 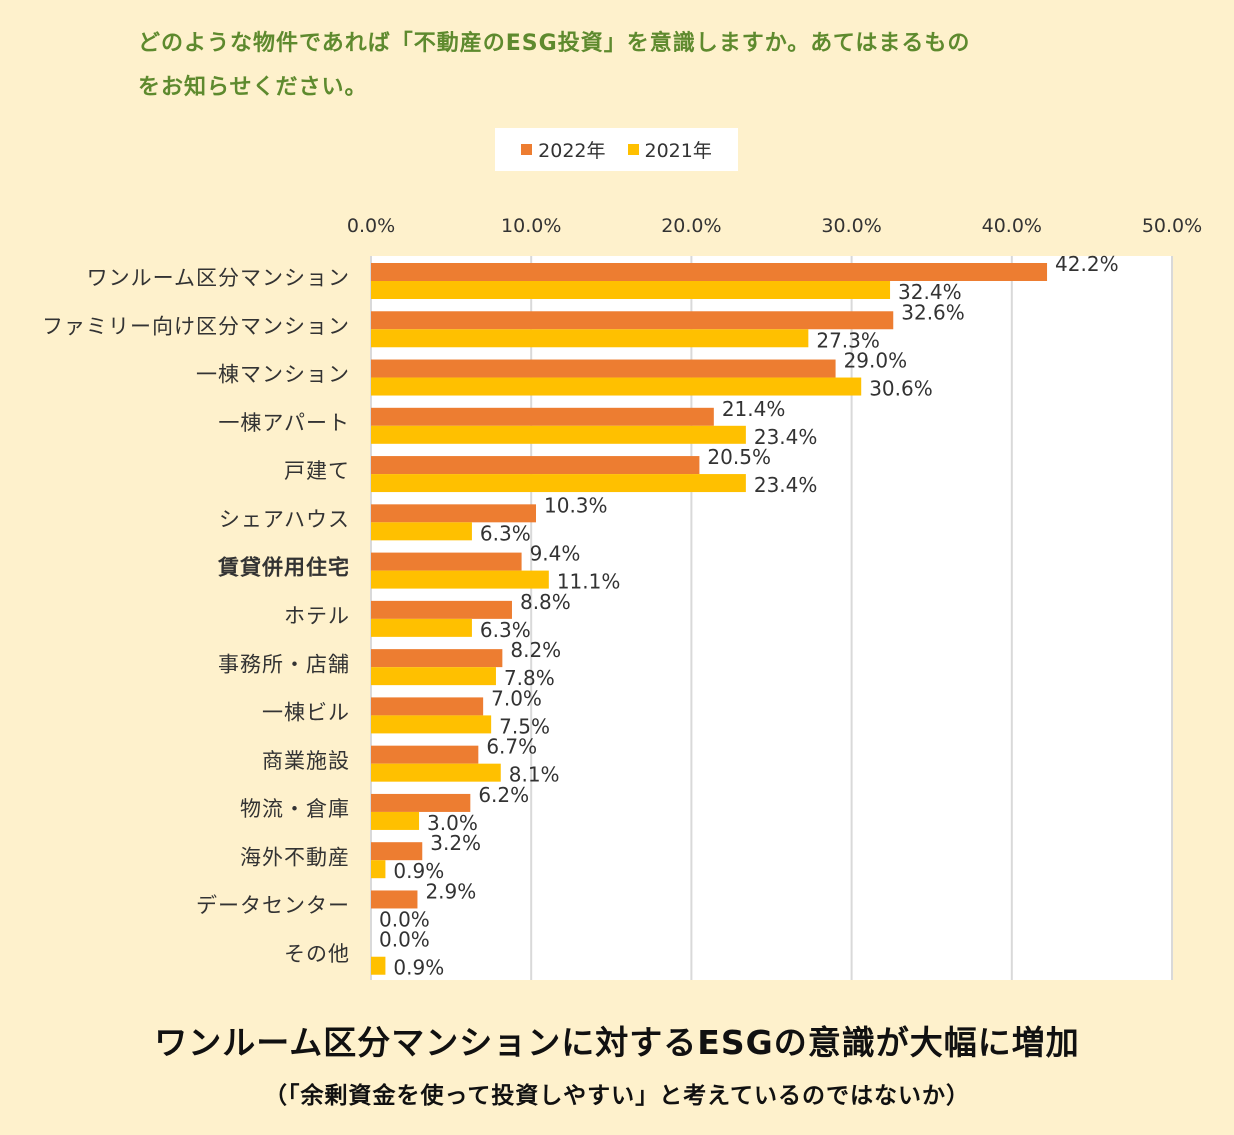 I want to click on data-label-2022: 32.6%, so click(x=933, y=312).